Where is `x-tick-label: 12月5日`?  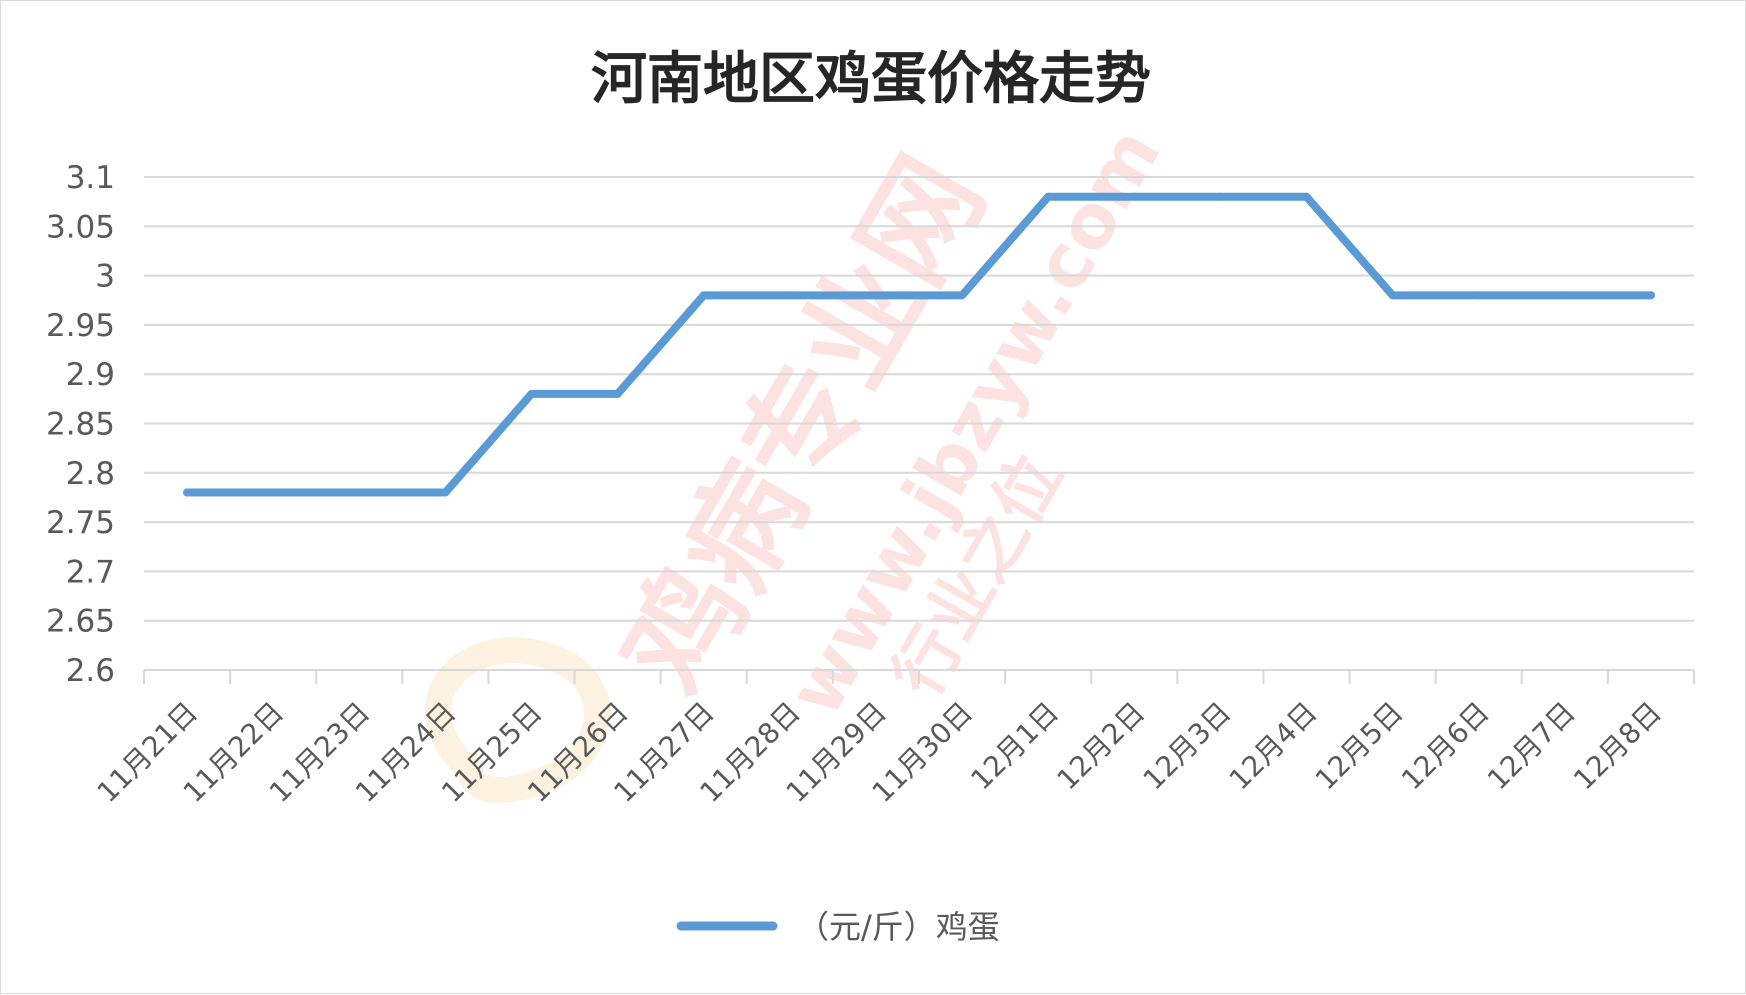 x-tick-label: 12月5日 is located at coordinates (1359, 746).